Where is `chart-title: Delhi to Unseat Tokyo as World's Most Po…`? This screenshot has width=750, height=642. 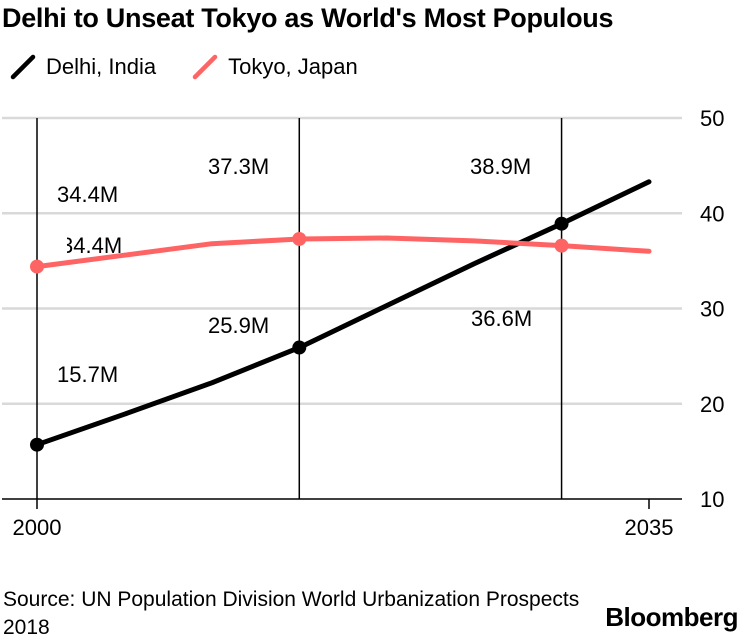
chart-title: Delhi to Unseat Tokyo as World's Most Po… is located at coordinates (308, 18).